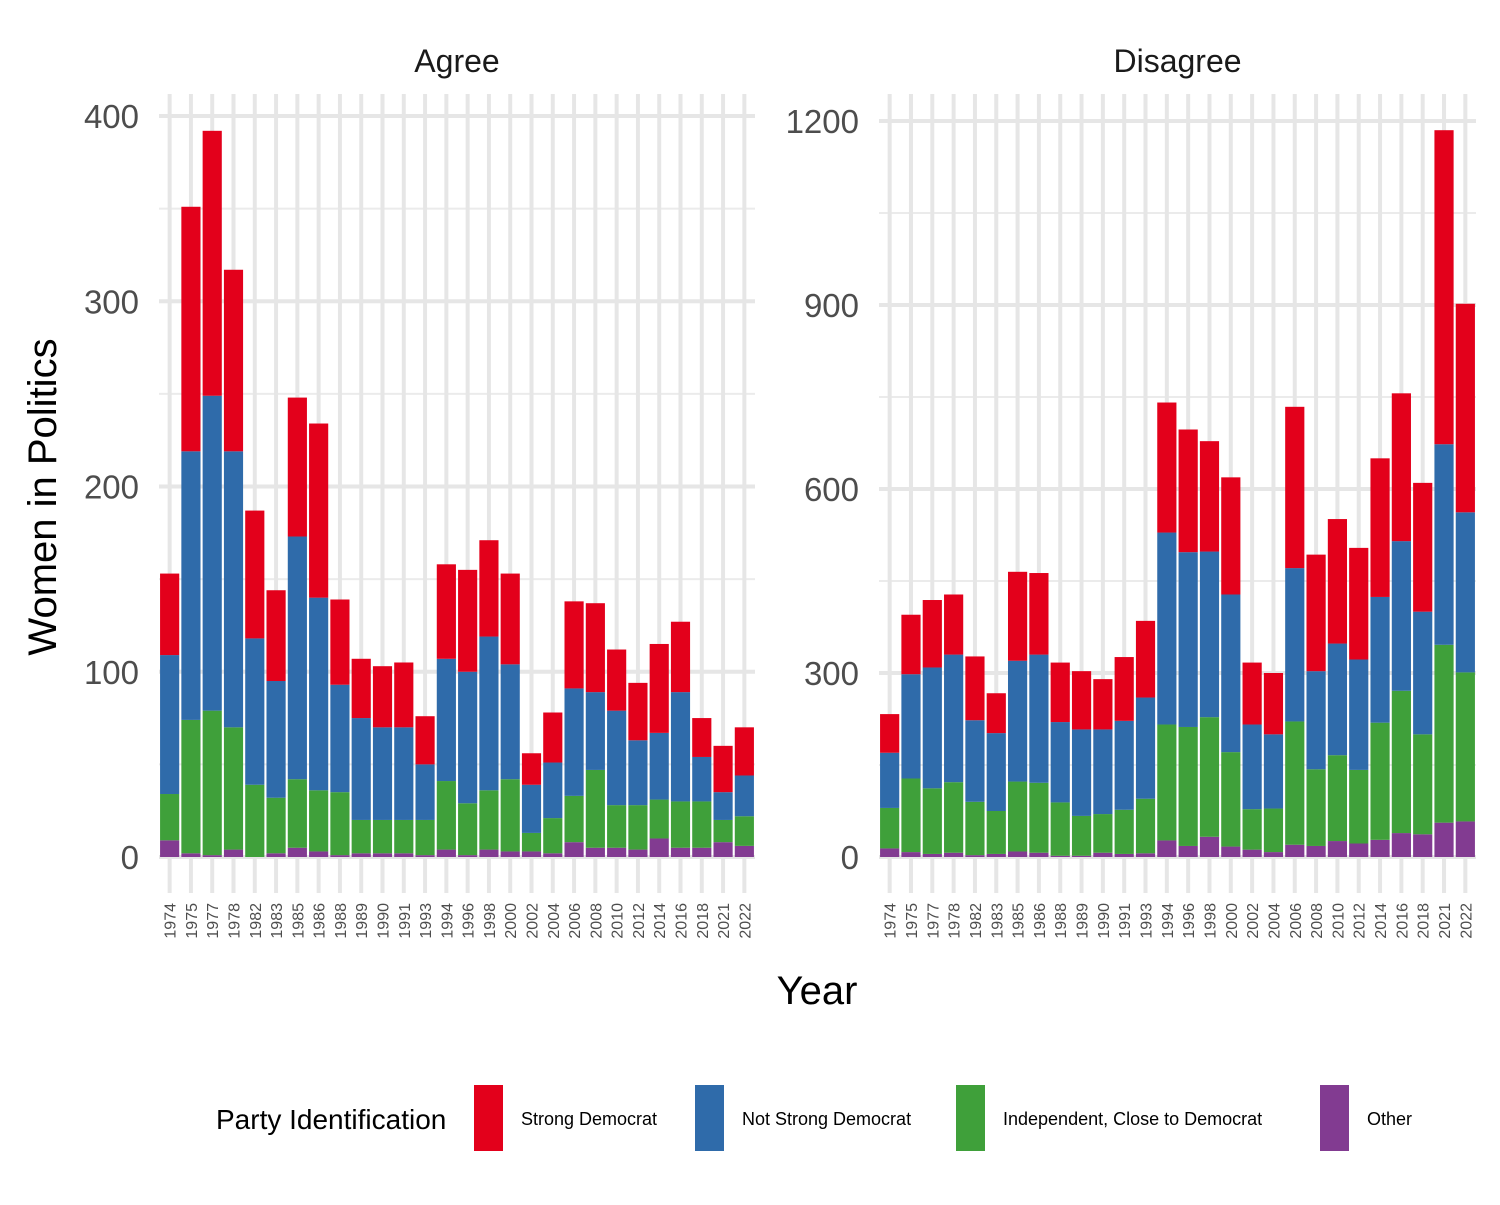 Image resolution: width=1500 pixels, height=1205 pixels. Describe the element at coordinates (490, 921) in the screenshot. I see `x-tick-label: 1998` at that location.